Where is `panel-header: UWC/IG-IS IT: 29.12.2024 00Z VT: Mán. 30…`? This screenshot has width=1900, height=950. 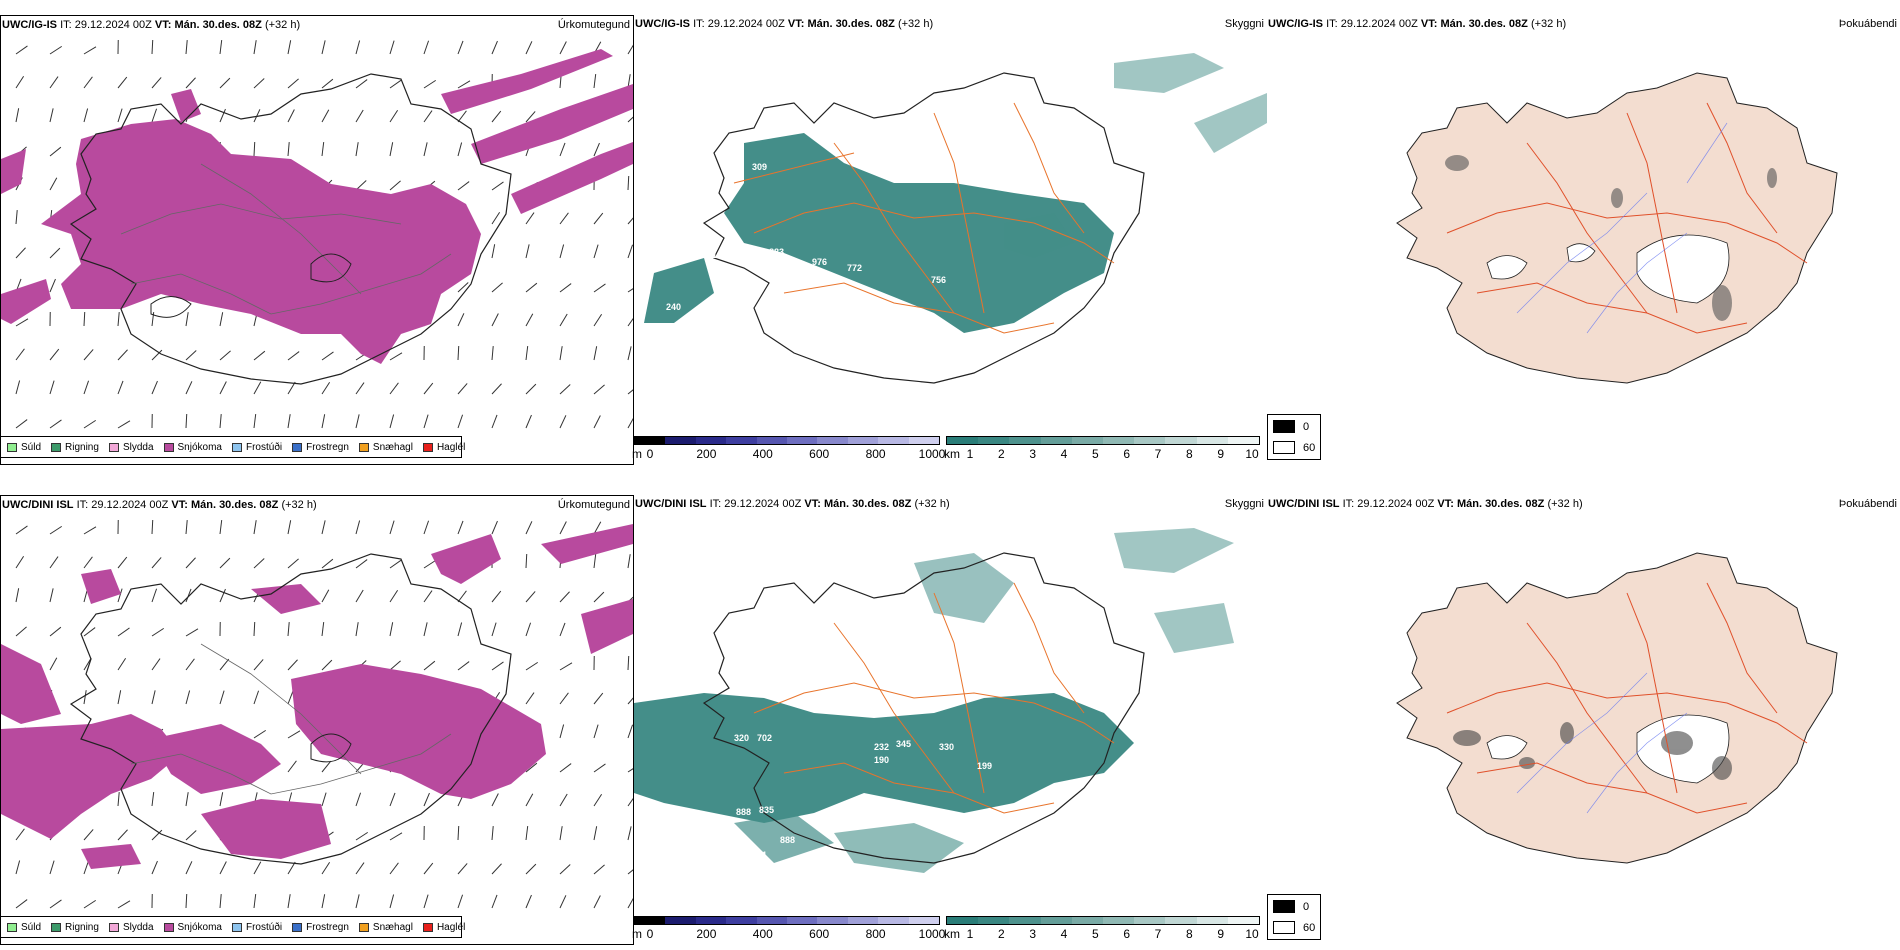
panel-header: UWC/IG-IS IT: 29.12.2024 00Z VT: Mán. 30… is located at coordinates (1583, 24).